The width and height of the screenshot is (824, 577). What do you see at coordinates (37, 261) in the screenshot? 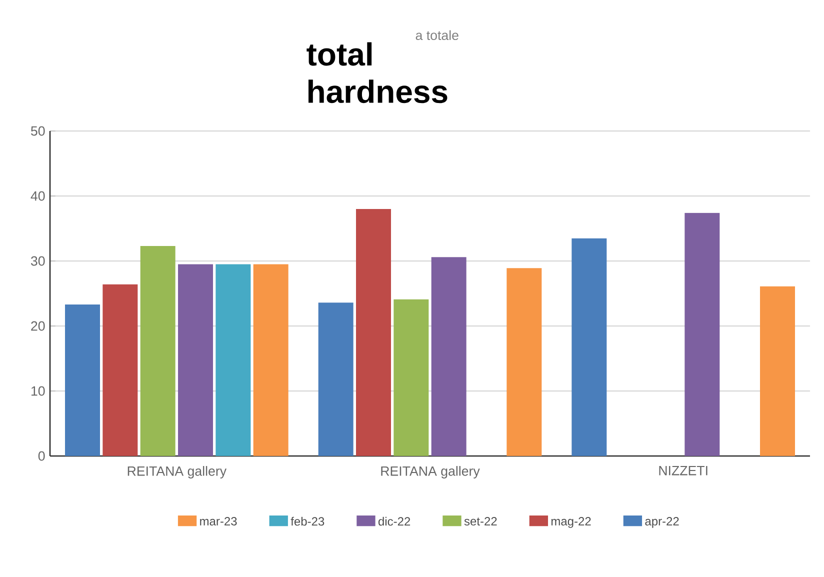
I see `y-tick-label: 30` at bounding box center [37, 261].